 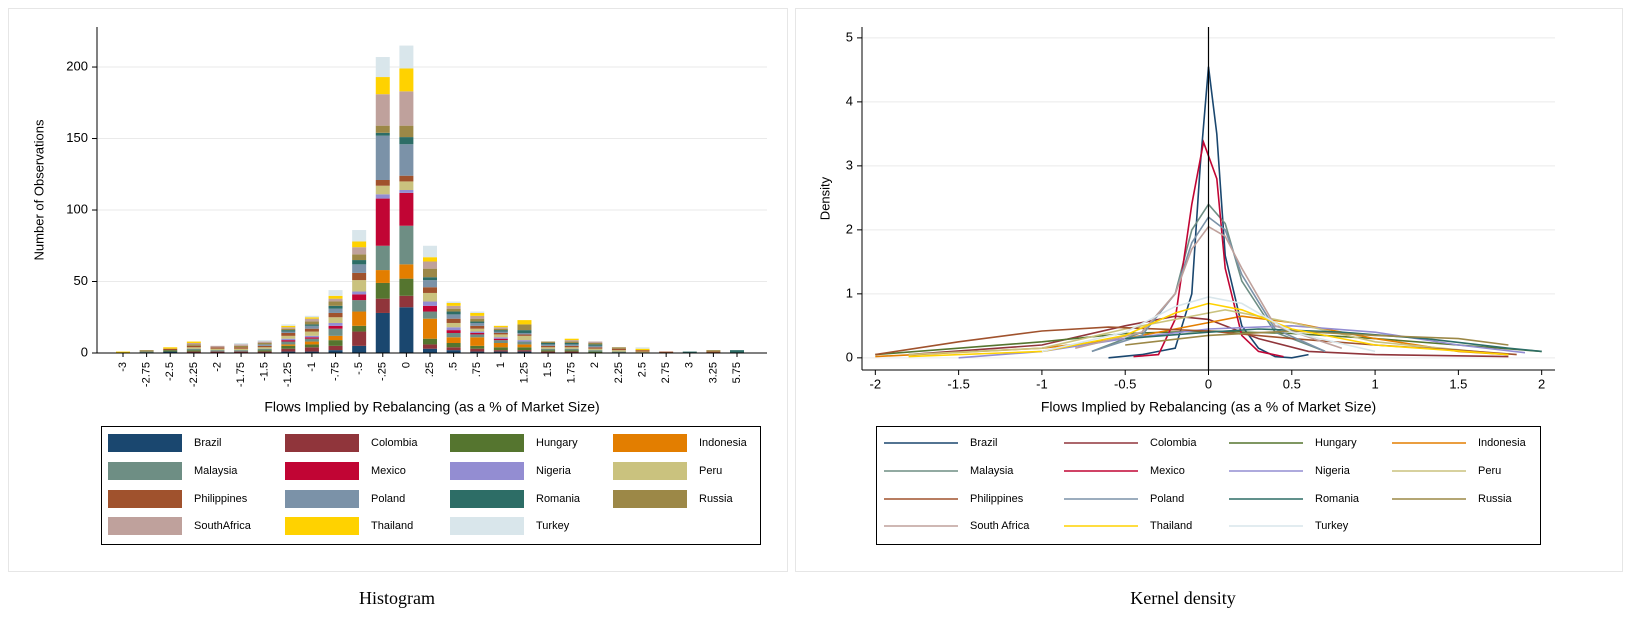 What do you see at coordinates (876, 383) in the screenshot?
I see `x-tick-label: -2` at bounding box center [876, 383].